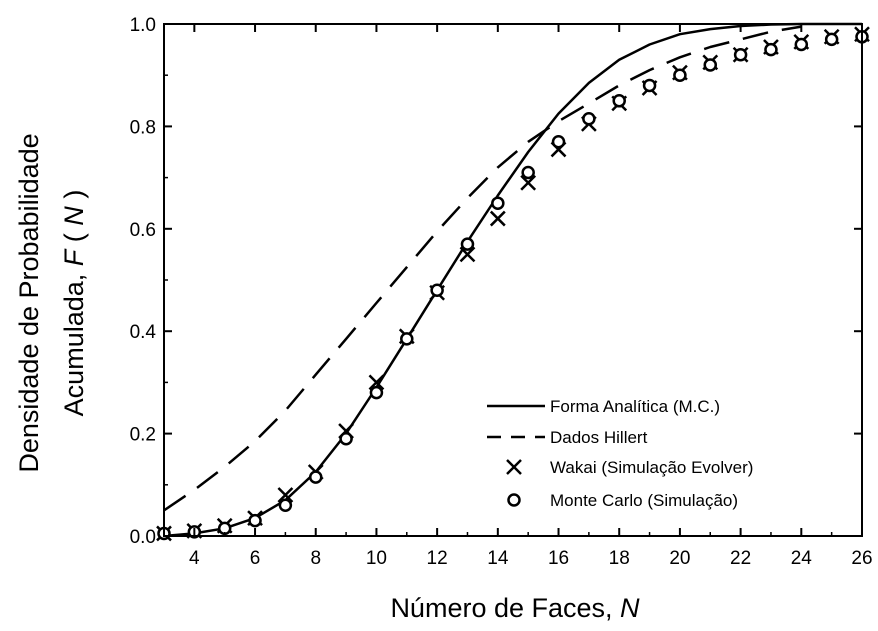  I want to click on x-axis-var: N, so click(630, 608).